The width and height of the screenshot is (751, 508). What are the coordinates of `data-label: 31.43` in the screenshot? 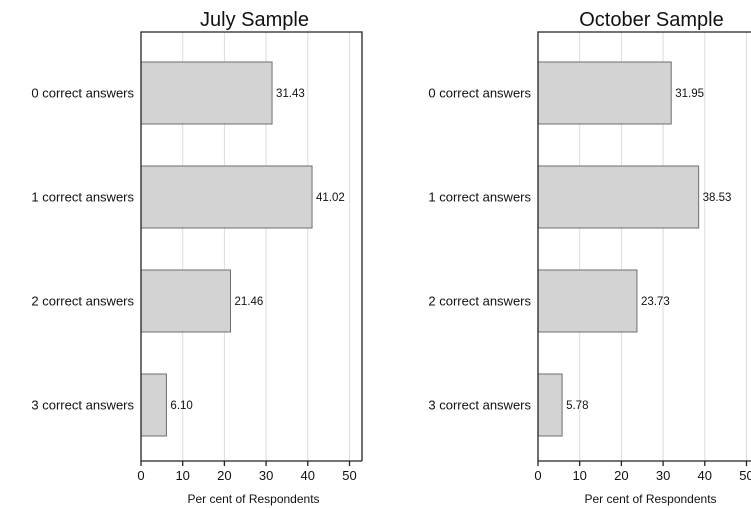 It's located at (290, 94).